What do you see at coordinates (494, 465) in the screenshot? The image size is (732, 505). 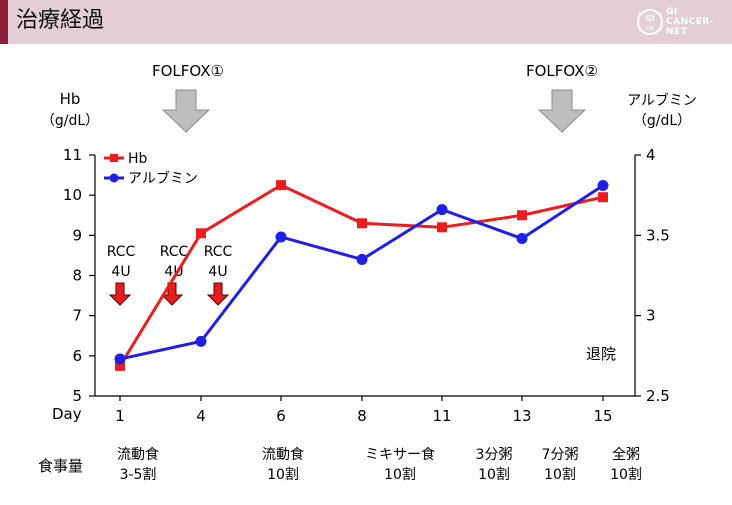 I see `diet-item-4: 3分粥 10割` at bounding box center [494, 465].